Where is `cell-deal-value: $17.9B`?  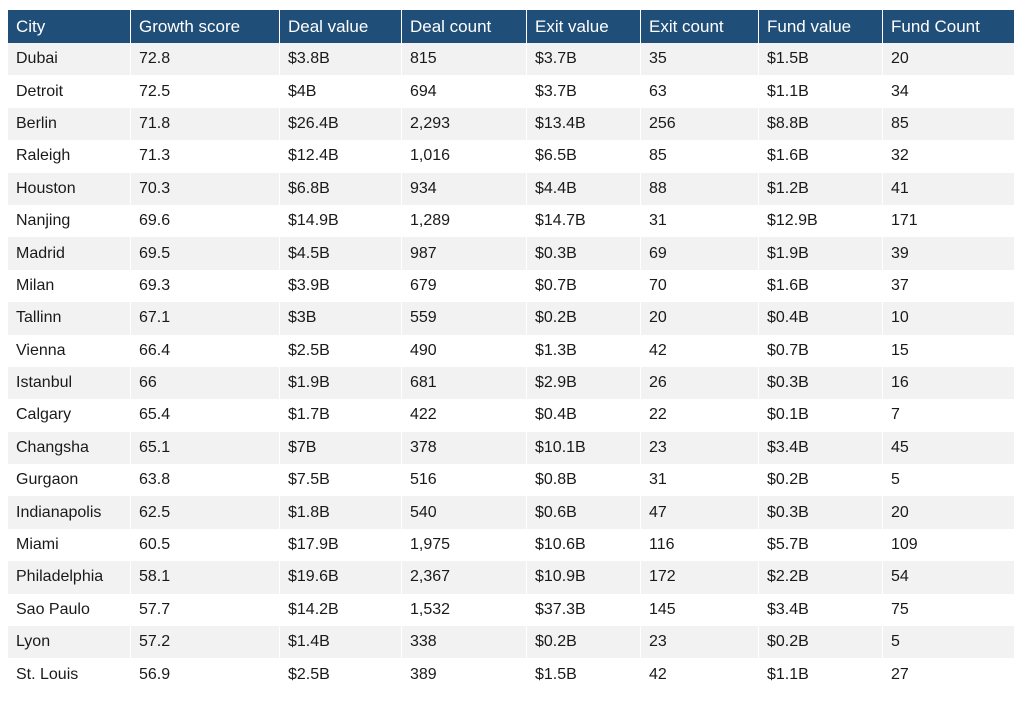 cell-deal-value: $17.9B is located at coordinates (341, 545).